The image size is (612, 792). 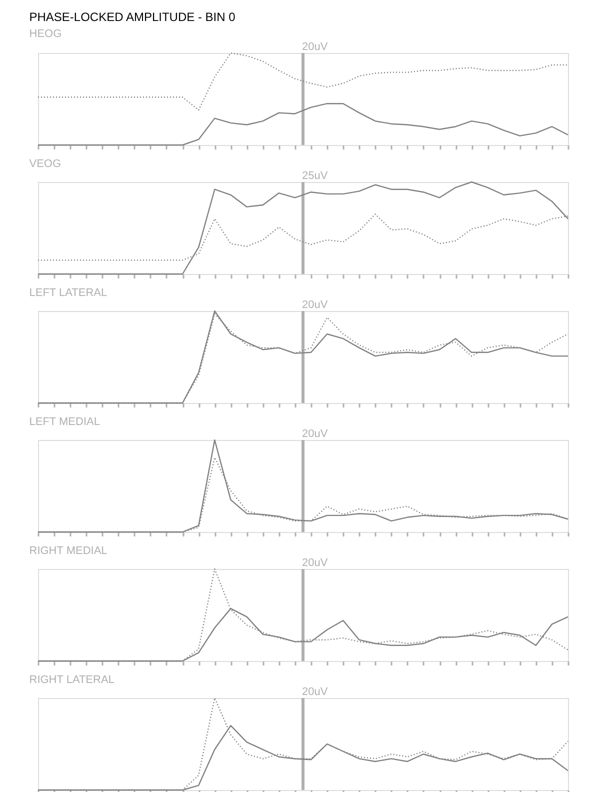 I want to click on chart-title: LEFT LATERAL, so click(x=68, y=293).